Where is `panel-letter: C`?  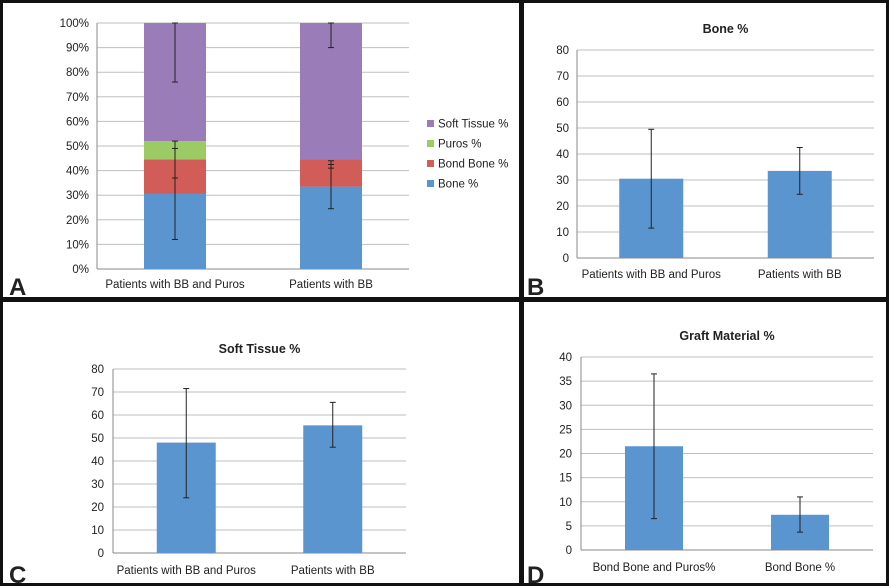 panel-letter: C is located at coordinates (17, 574).